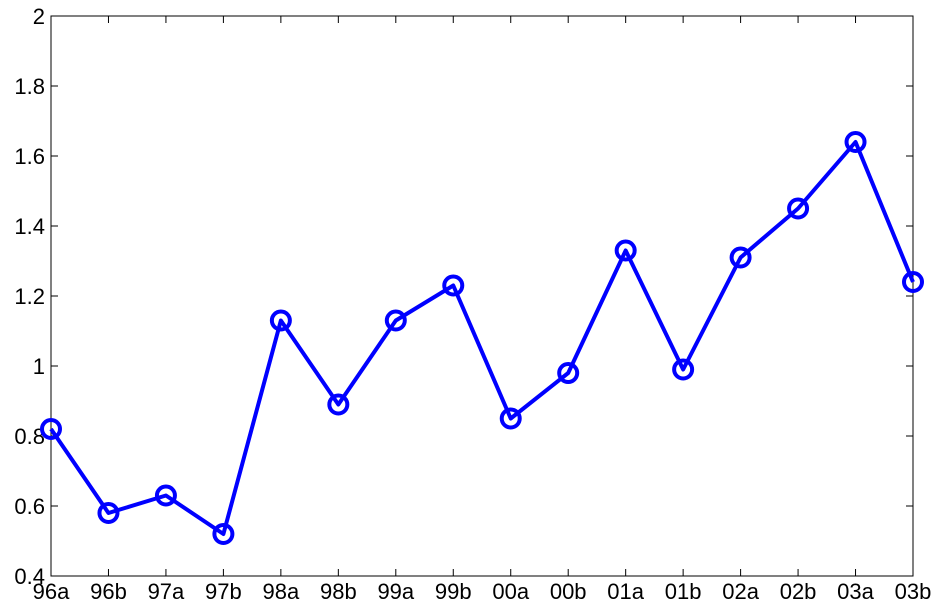 This screenshot has height=610, width=940. Describe the element at coordinates (798, 591) in the screenshot. I see `x-tick-label: 02b` at that location.